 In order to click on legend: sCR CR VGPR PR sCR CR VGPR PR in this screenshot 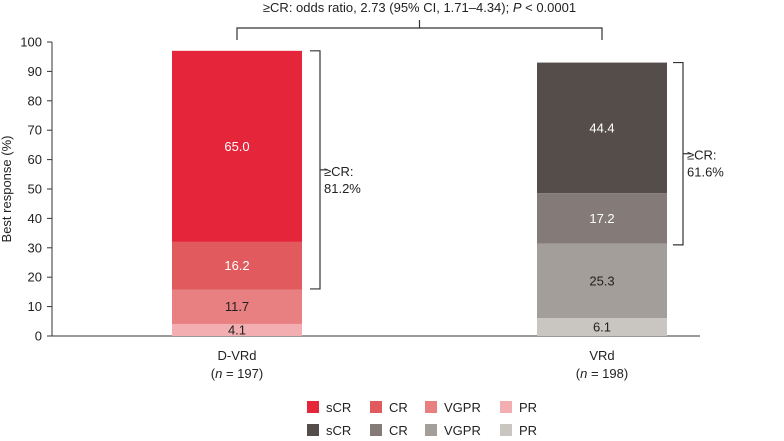, I will do `click(422, 419)`.